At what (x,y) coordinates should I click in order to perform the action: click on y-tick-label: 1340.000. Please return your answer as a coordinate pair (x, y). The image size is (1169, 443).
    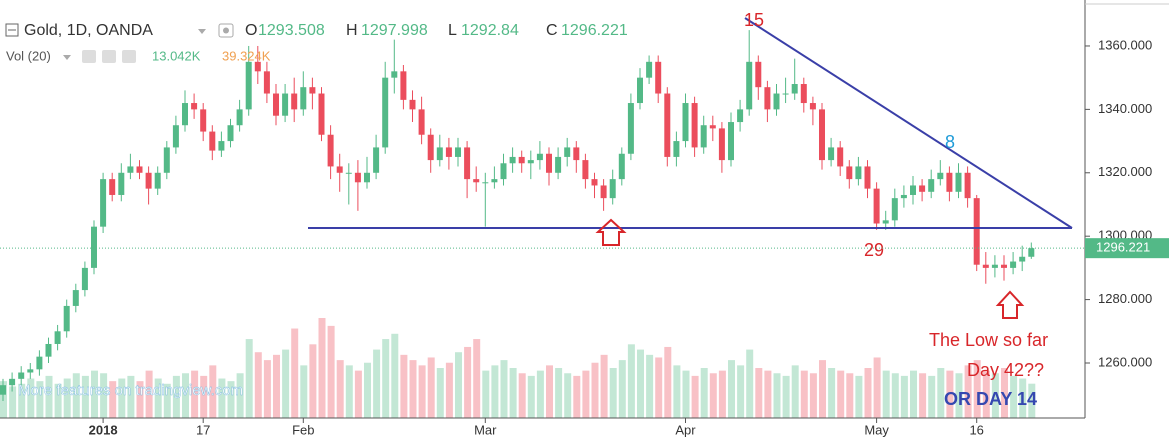
    Looking at the image, I should click on (1125, 108).